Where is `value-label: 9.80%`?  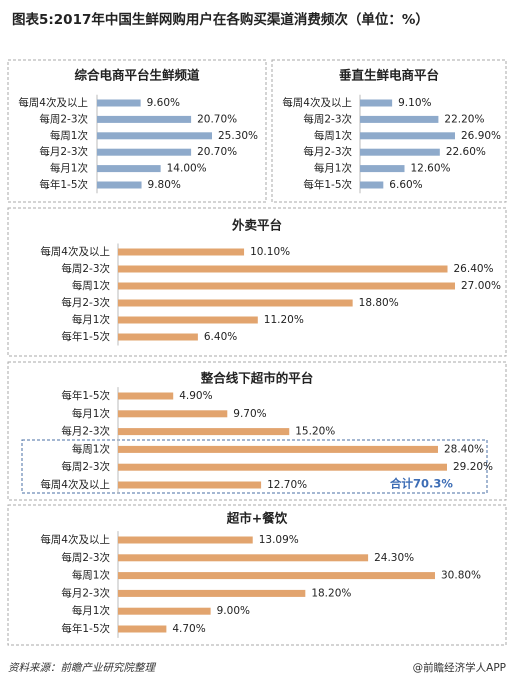 value-label: 9.80% is located at coordinates (164, 185).